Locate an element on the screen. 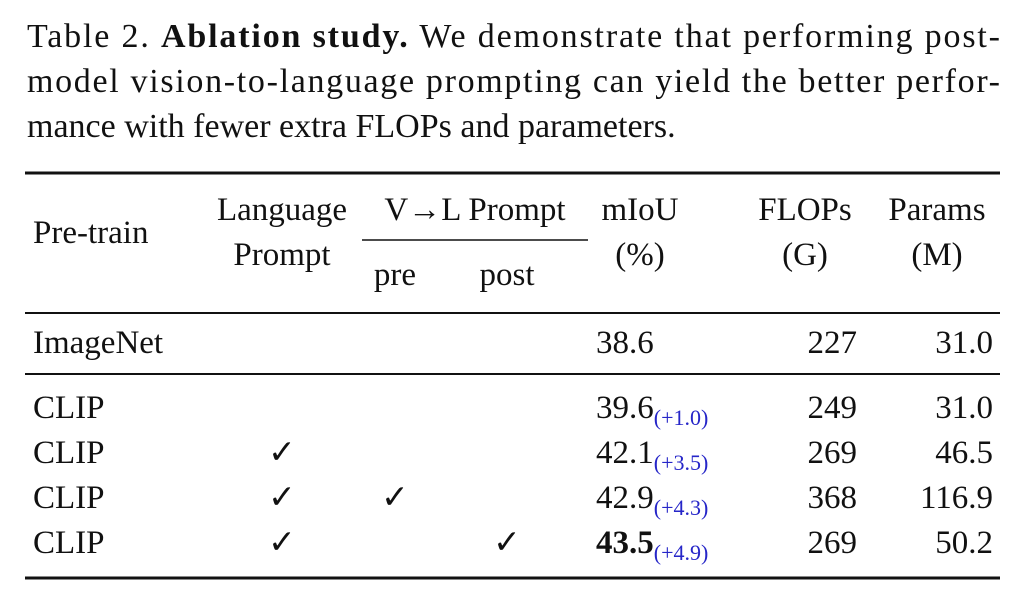 Image resolution: width=1024 pixels, height=590 pixels. cell: 42.1(+3.5) is located at coordinates (652, 455).